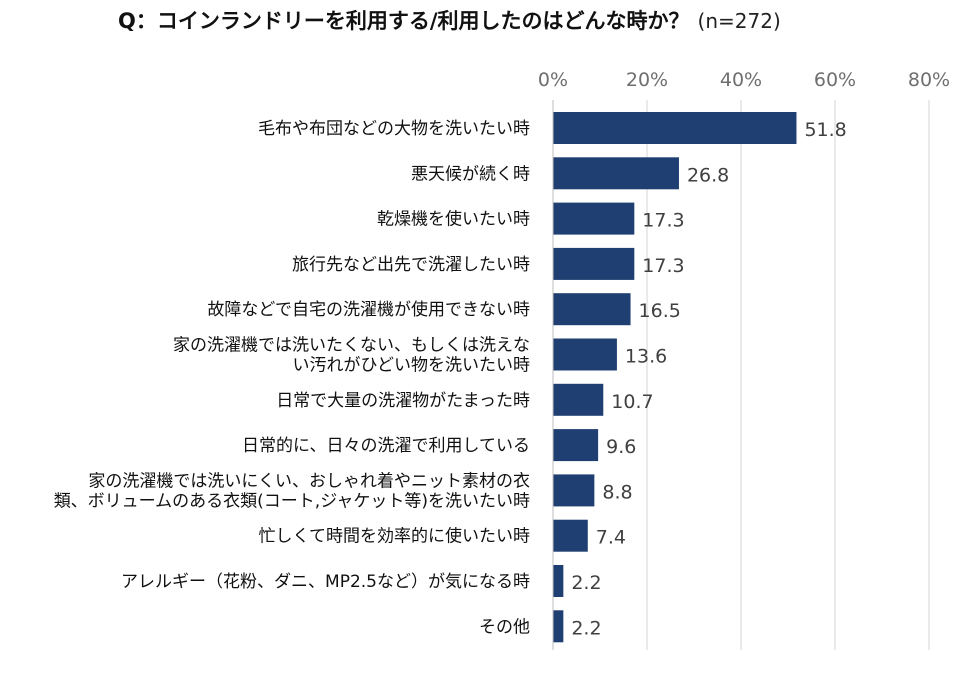 This screenshot has height=674, width=956. I want to click on chart-title-question: Q：コインランドリーを利用する/利用したのはどんな時か？, so click(404, 21).